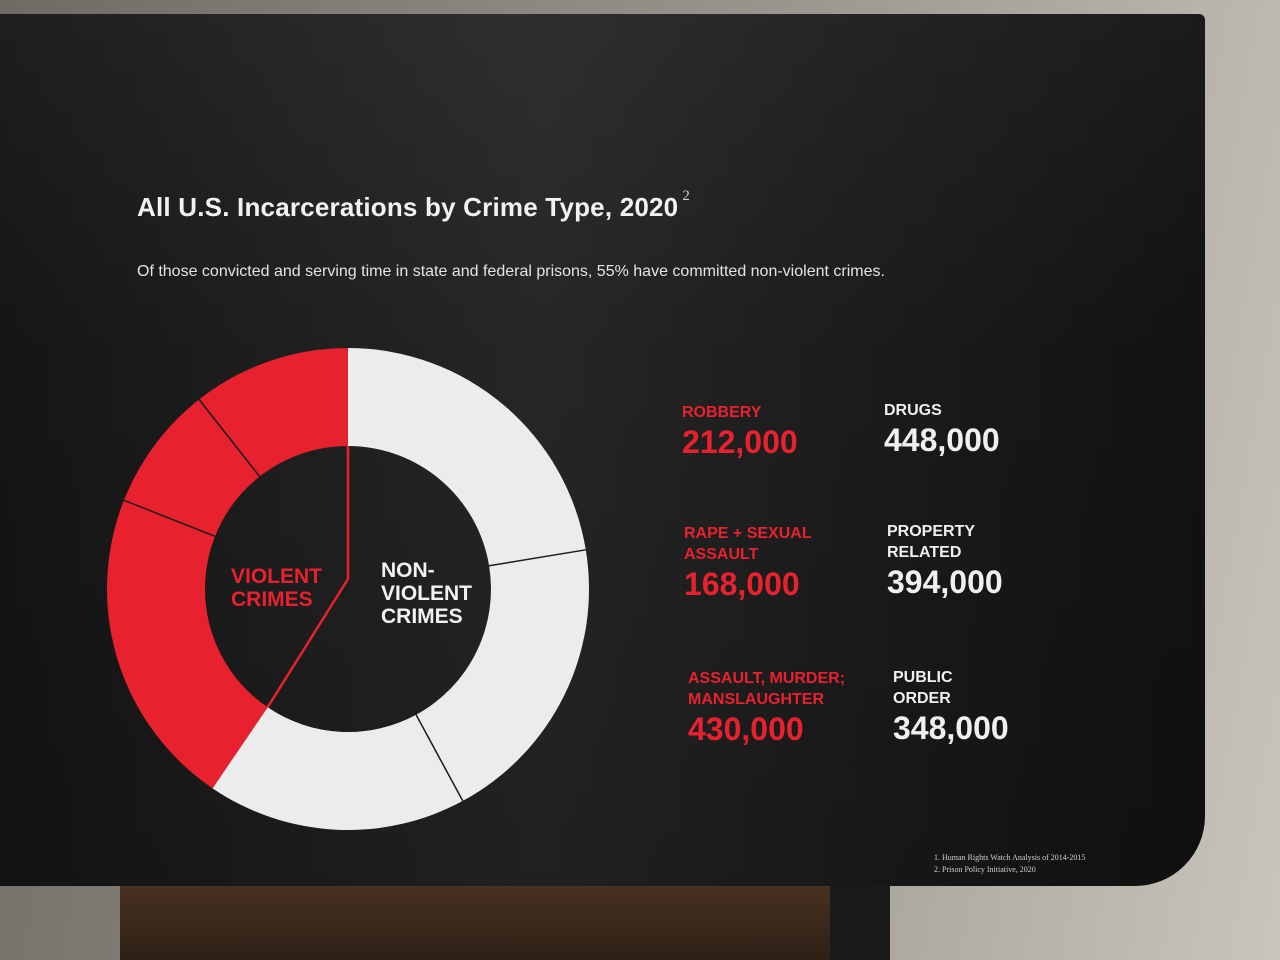  What do you see at coordinates (273, 412) in the screenshot?
I see `donut-slice-robbery` at bounding box center [273, 412].